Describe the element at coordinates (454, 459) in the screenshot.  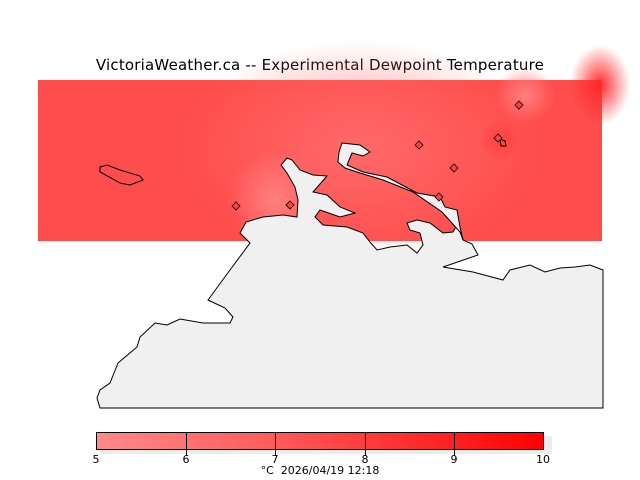
I see `colorbar-tick-label: 9` at that location.